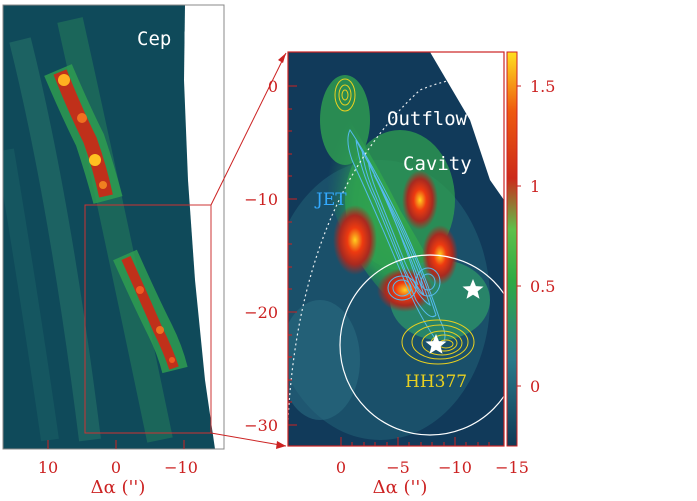 The width and height of the screenshot is (697, 501). I want to click on left-x-axis-label: Δα (''), so click(118, 487).